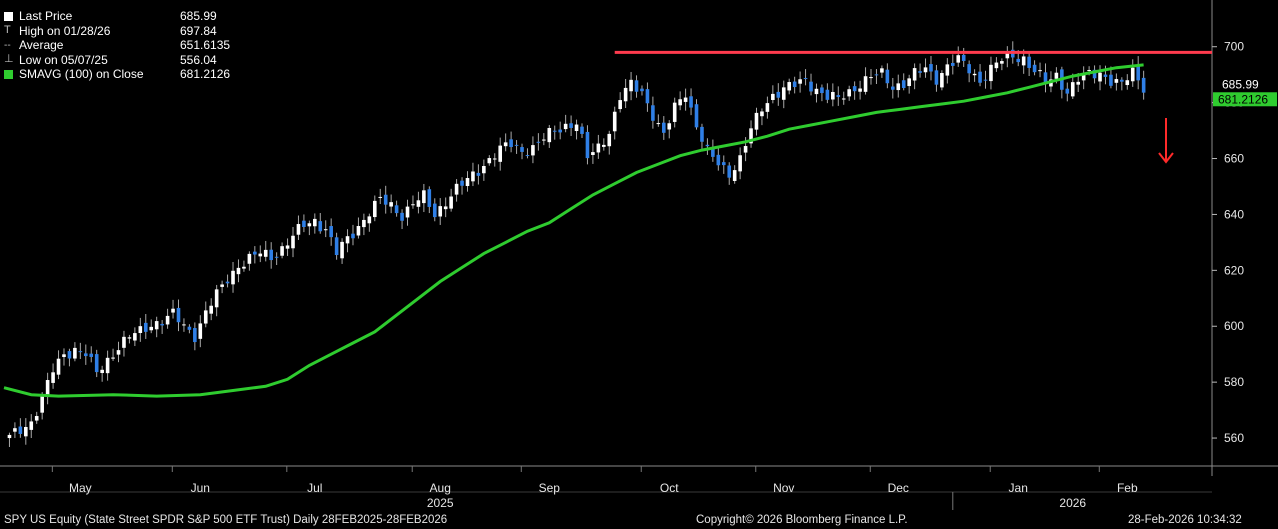  Describe the element at coordinates (898, 488) in the screenshot. I see `x-month-label: Dec` at that location.